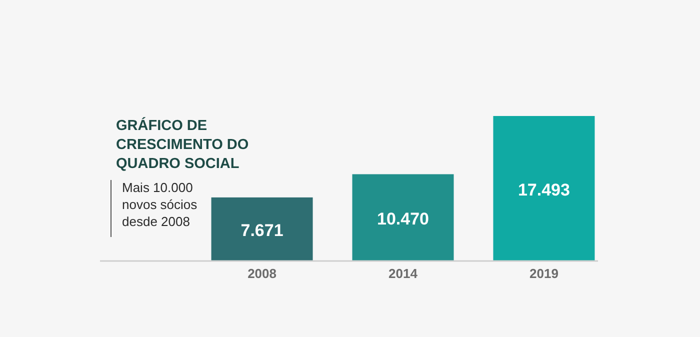 The image size is (700, 337). Describe the element at coordinates (262, 230) in the screenshot. I see `data-label: 7.671` at that location.